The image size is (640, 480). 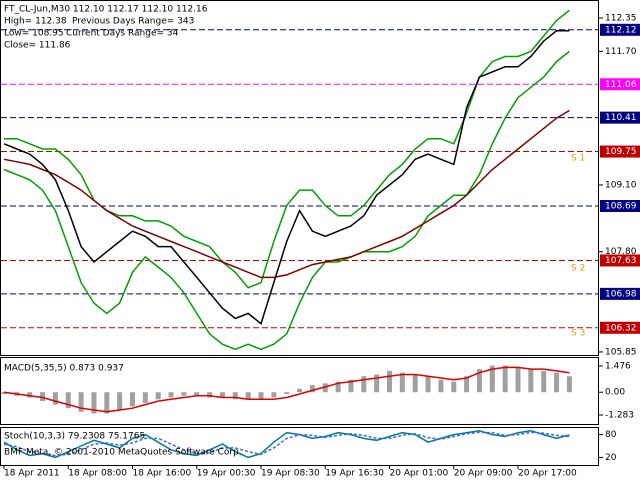 I want to click on level-label: 109.75, so click(x=621, y=152).